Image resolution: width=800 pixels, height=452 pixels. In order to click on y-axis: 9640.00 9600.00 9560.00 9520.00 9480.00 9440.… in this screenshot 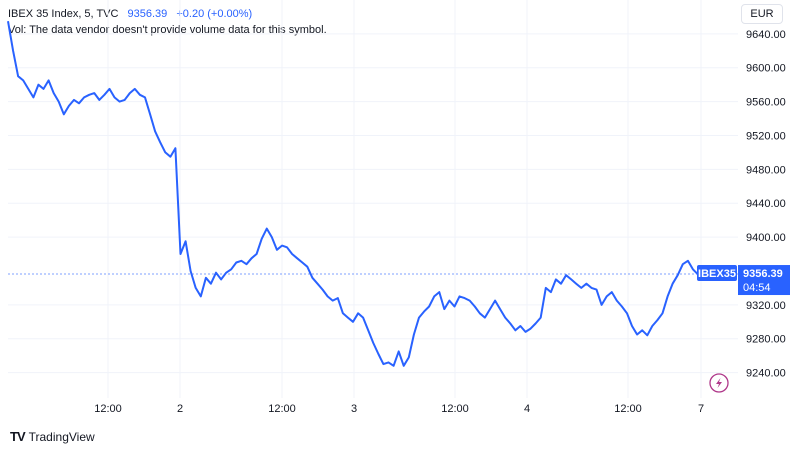, I will do `click(766, 204)`.